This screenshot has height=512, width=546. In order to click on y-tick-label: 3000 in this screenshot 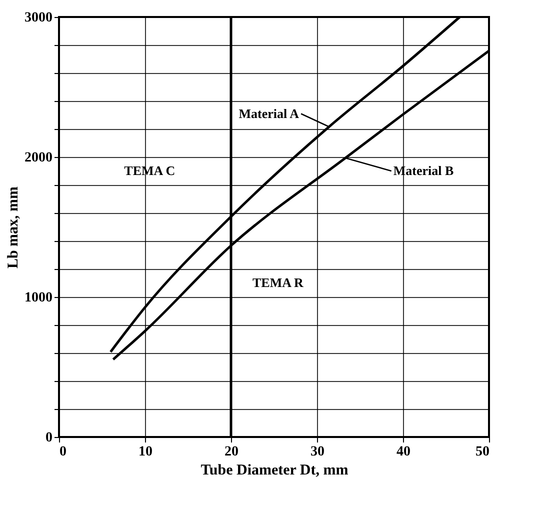, I will do `click(38, 18)`.